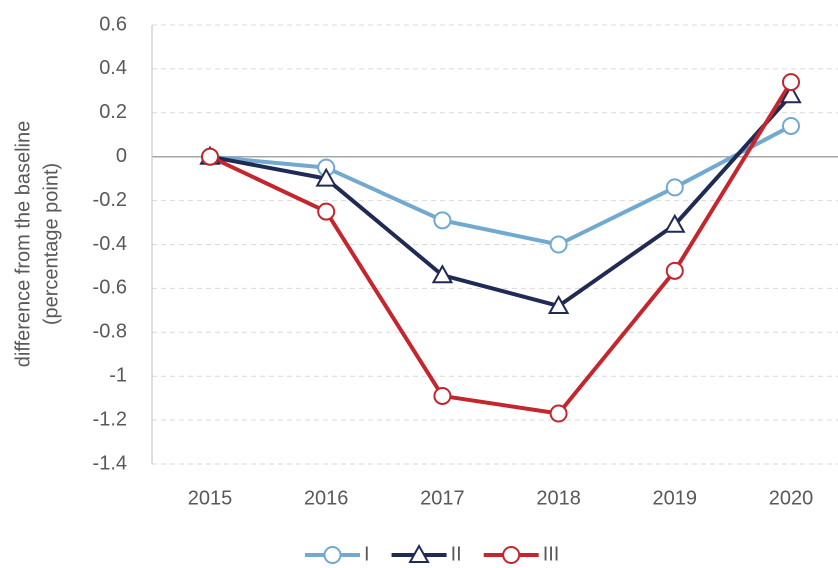  What do you see at coordinates (113, 68) in the screenshot?
I see `y-tick-label: 0.4` at bounding box center [113, 68].